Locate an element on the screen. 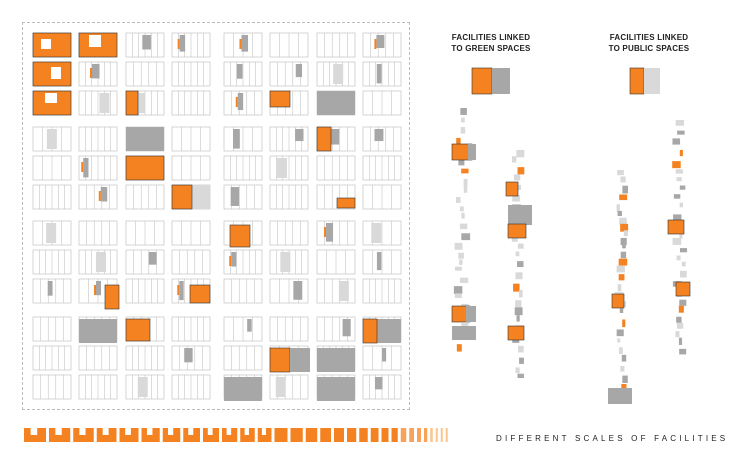  large-gray-facility is located at coordinates (145, 139).